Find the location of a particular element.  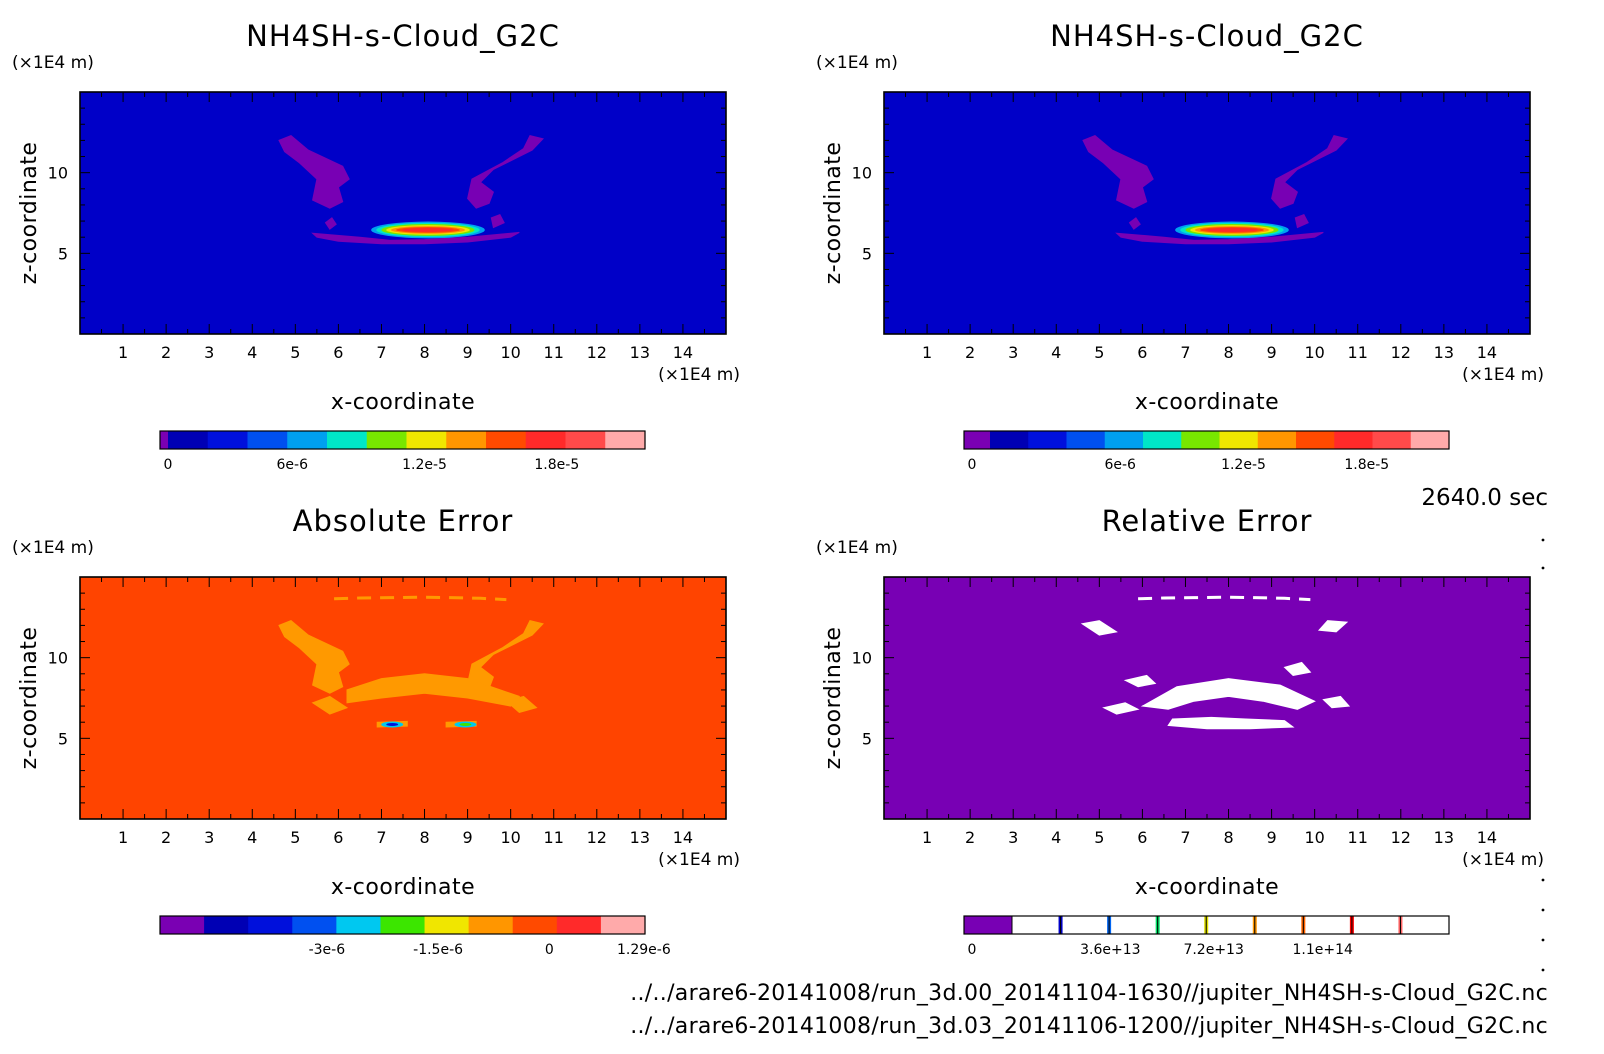

panel-4-x-tick-label-8: 8 is located at coordinates (1228, 837).